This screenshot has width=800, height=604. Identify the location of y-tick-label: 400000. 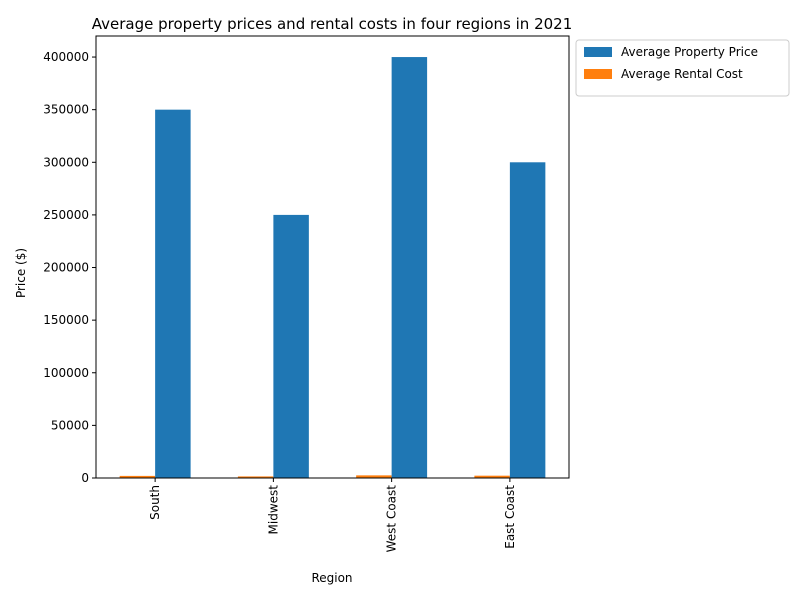
(66, 57).